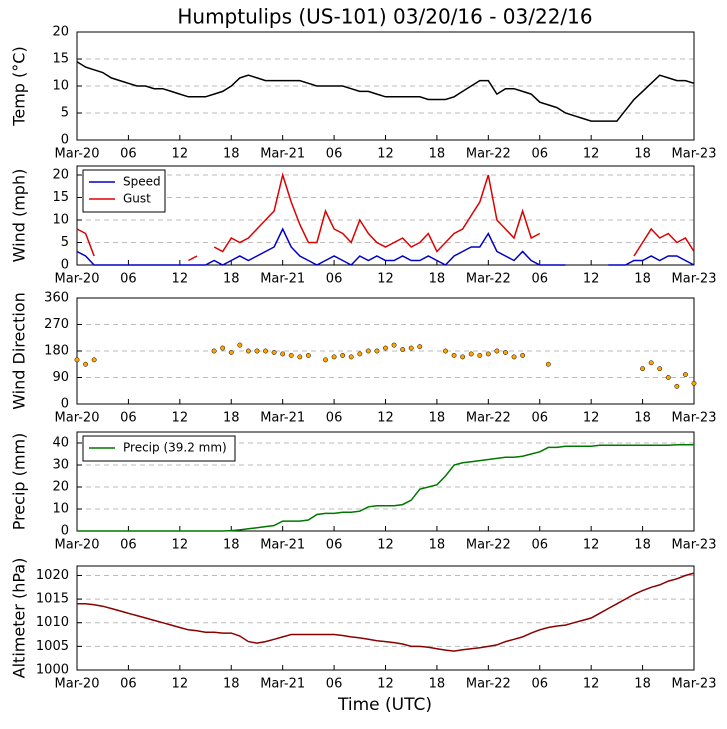  I want to click on y-tick-label: 40, so click(60, 443).